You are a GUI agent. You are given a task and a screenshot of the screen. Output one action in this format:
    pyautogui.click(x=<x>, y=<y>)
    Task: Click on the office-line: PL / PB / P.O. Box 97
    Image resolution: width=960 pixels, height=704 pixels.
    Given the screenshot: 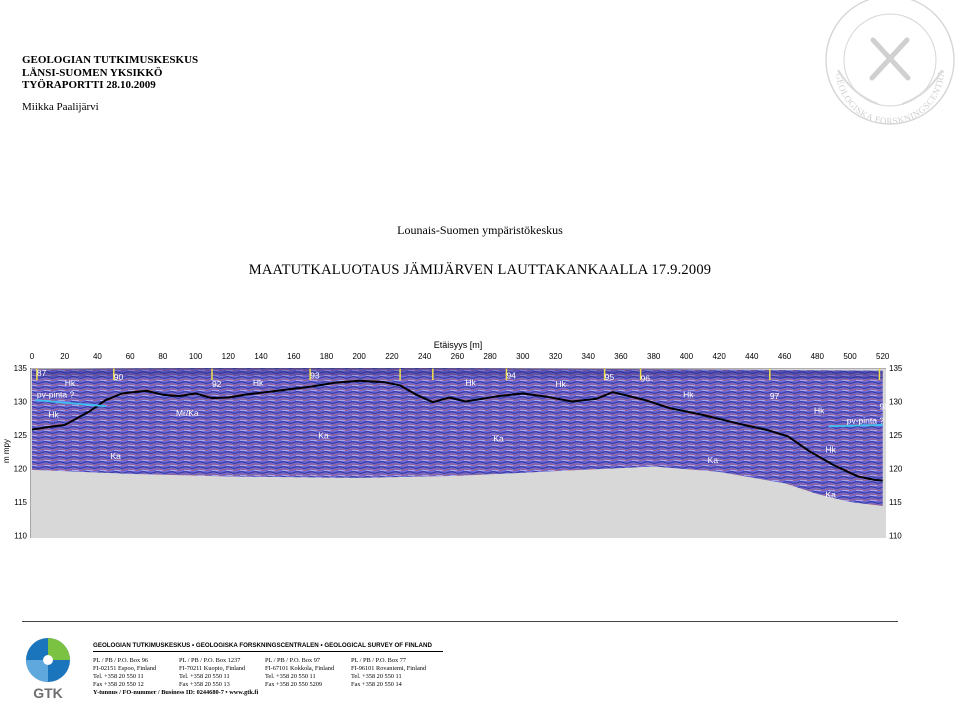 What is the action you would take?
    pyautogui.click(x=293, y=660)
    